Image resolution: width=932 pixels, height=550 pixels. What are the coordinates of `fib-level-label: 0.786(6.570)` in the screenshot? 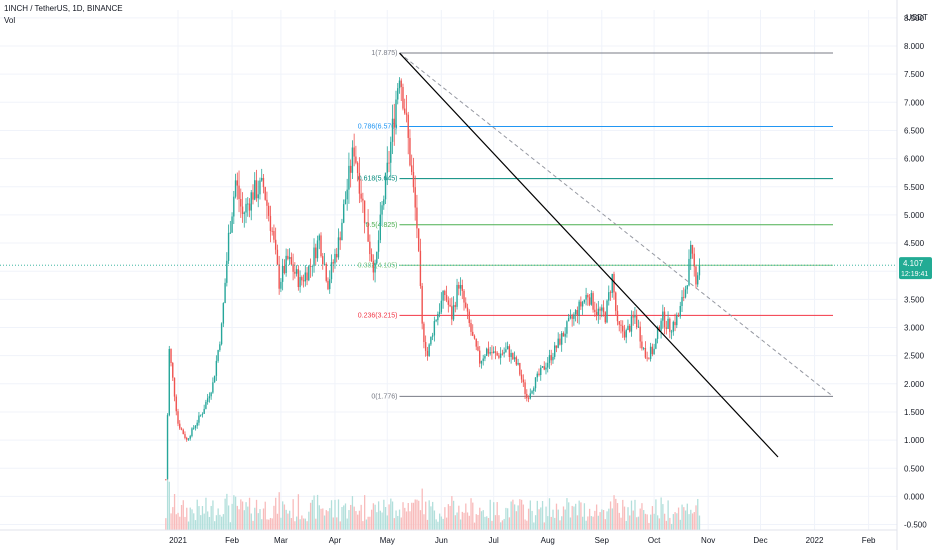 It's located at (378, 127).